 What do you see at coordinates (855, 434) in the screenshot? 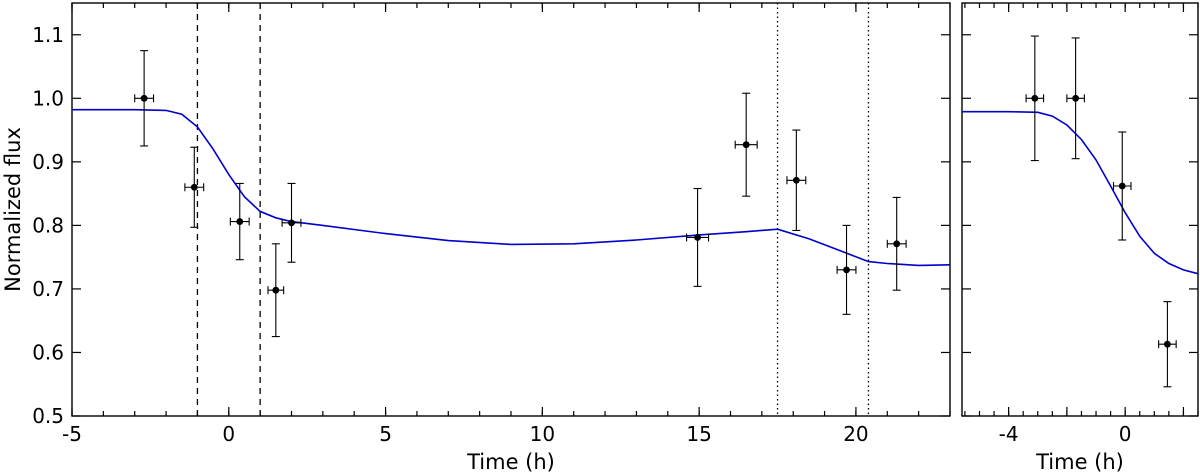
I see `x-tick-label: 20` at bounding box center [855, 434].